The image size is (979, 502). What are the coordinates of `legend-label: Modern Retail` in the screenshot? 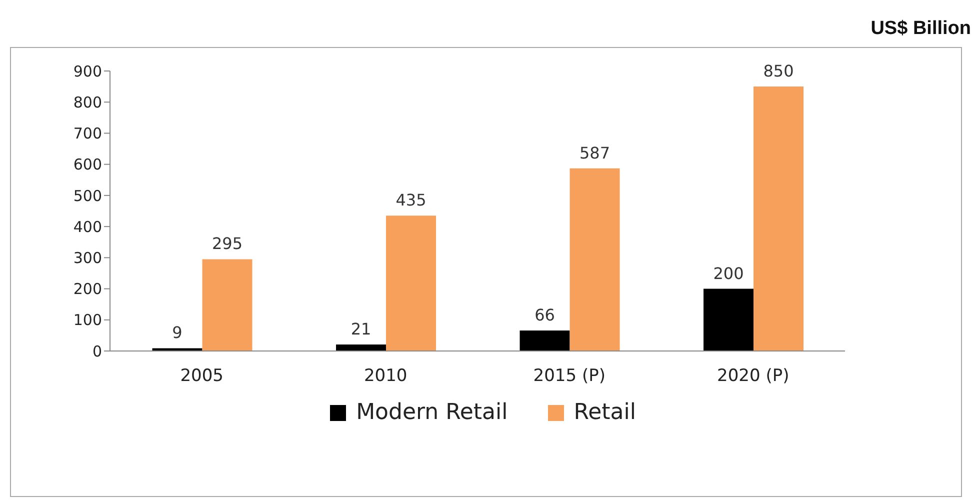 It's located at (432, 412).